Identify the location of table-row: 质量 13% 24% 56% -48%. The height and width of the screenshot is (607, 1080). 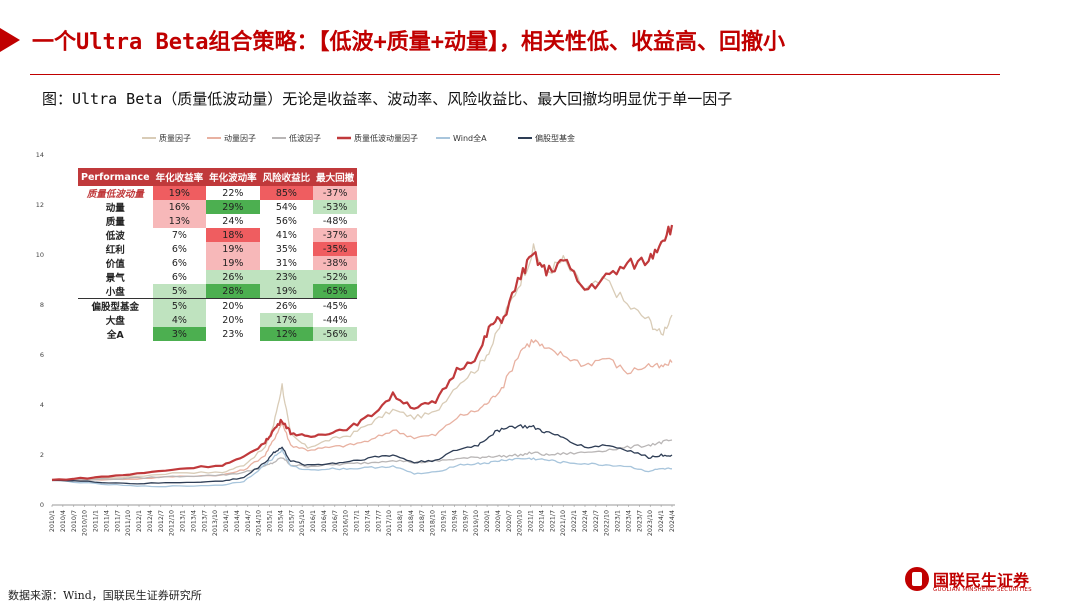
(218, 221).